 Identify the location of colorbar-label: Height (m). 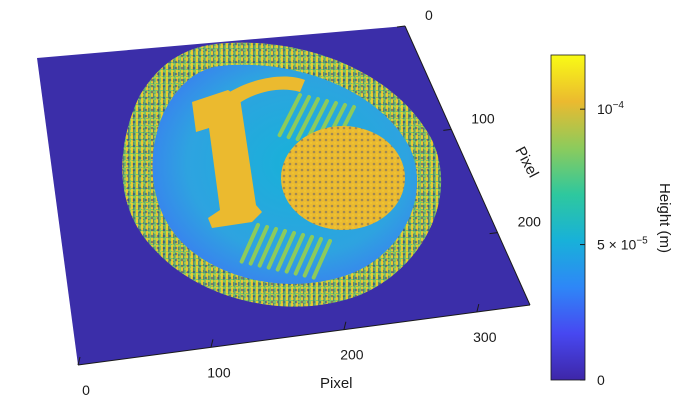
(664, 218).